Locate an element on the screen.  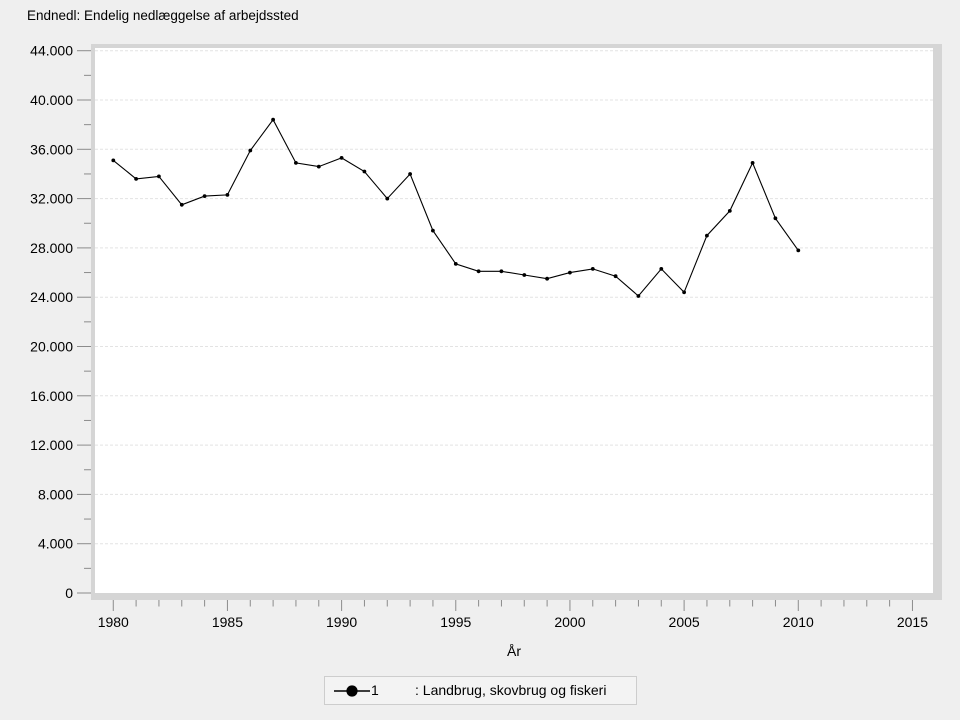
x-tick-label: 2015 is located at coordinates (912, 622).